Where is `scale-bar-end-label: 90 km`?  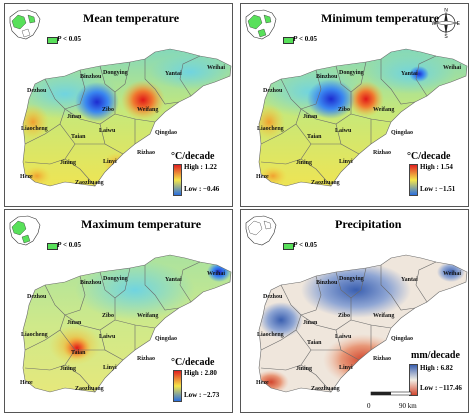
scale-bar-end-label: 90 km is located at coordinates (408, 406).